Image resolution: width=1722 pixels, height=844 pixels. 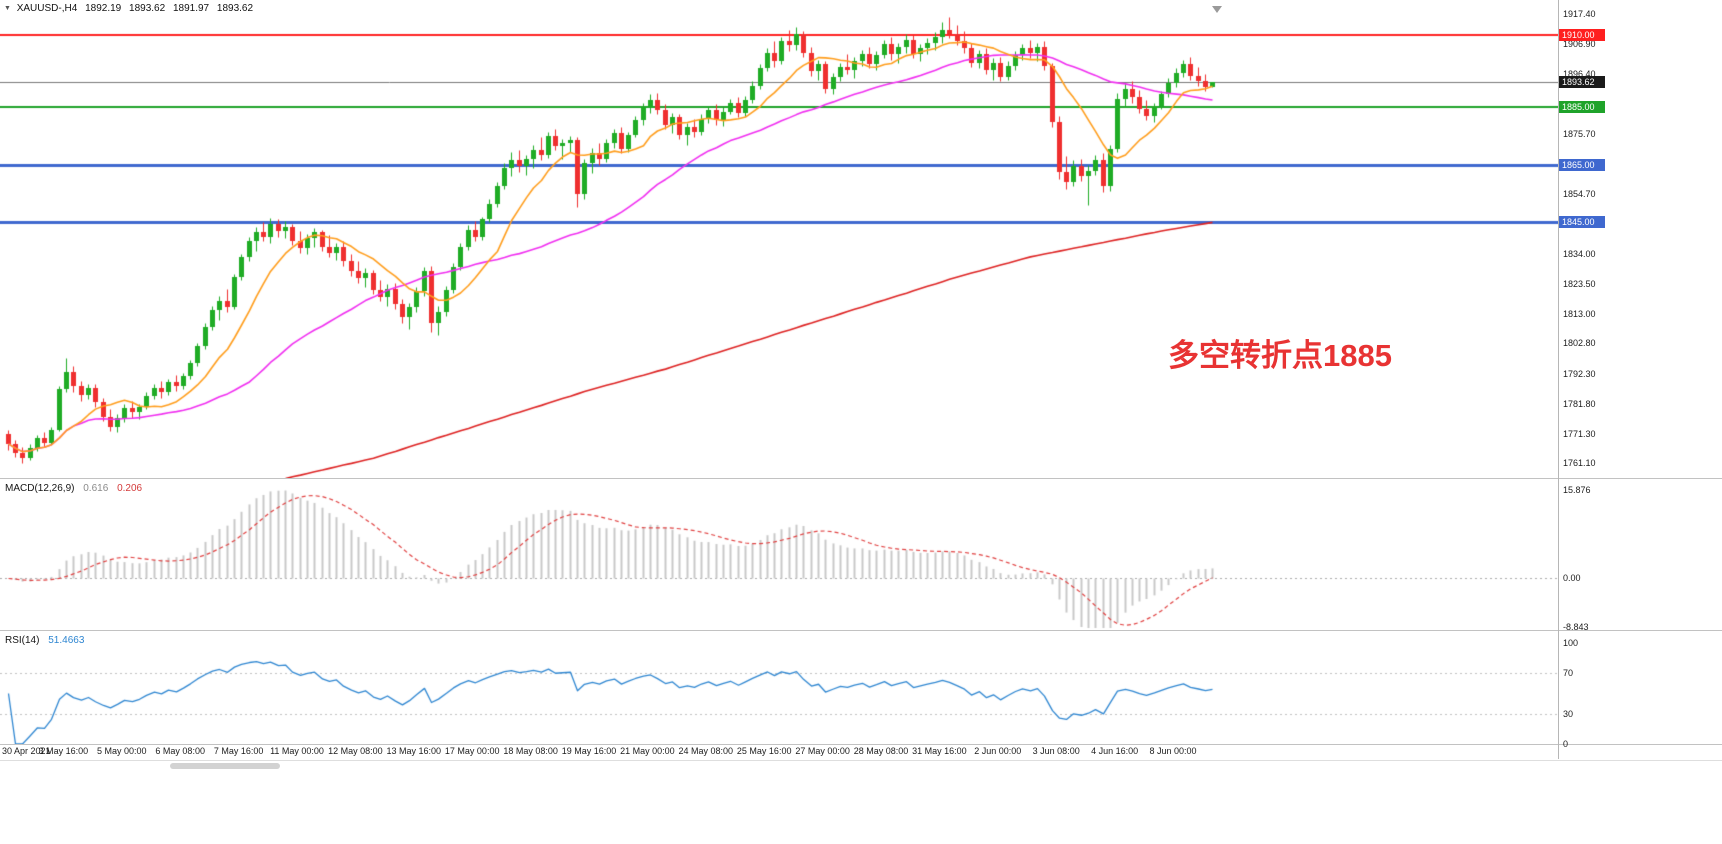 I want to click on price-level-badge: 1845.00, so click(x=1582, y=222).